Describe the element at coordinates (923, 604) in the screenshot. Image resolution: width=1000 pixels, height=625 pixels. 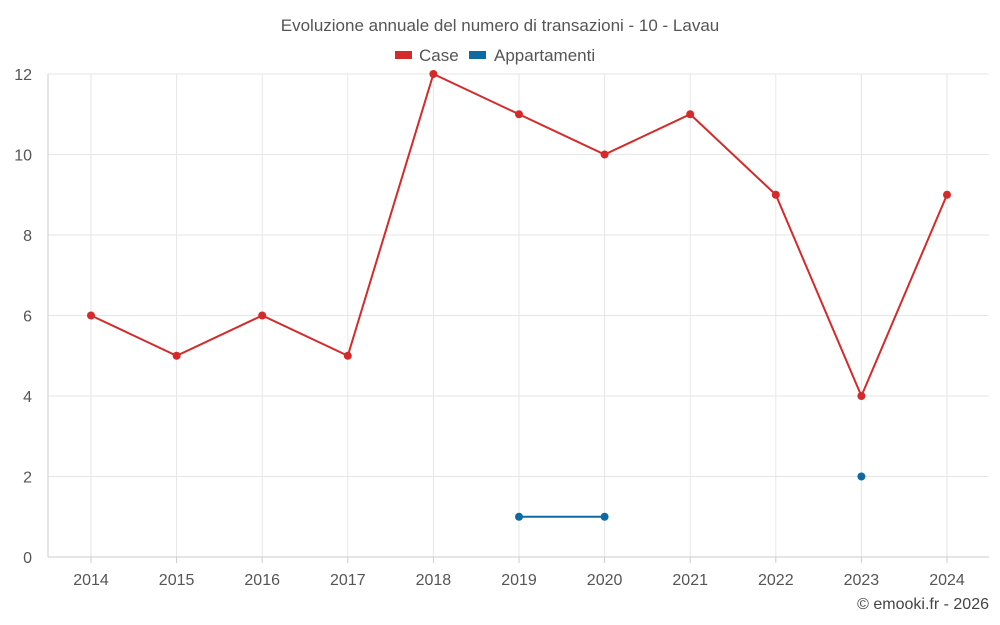
I see `credit-text: © emooki.fr - 2026` at that location.